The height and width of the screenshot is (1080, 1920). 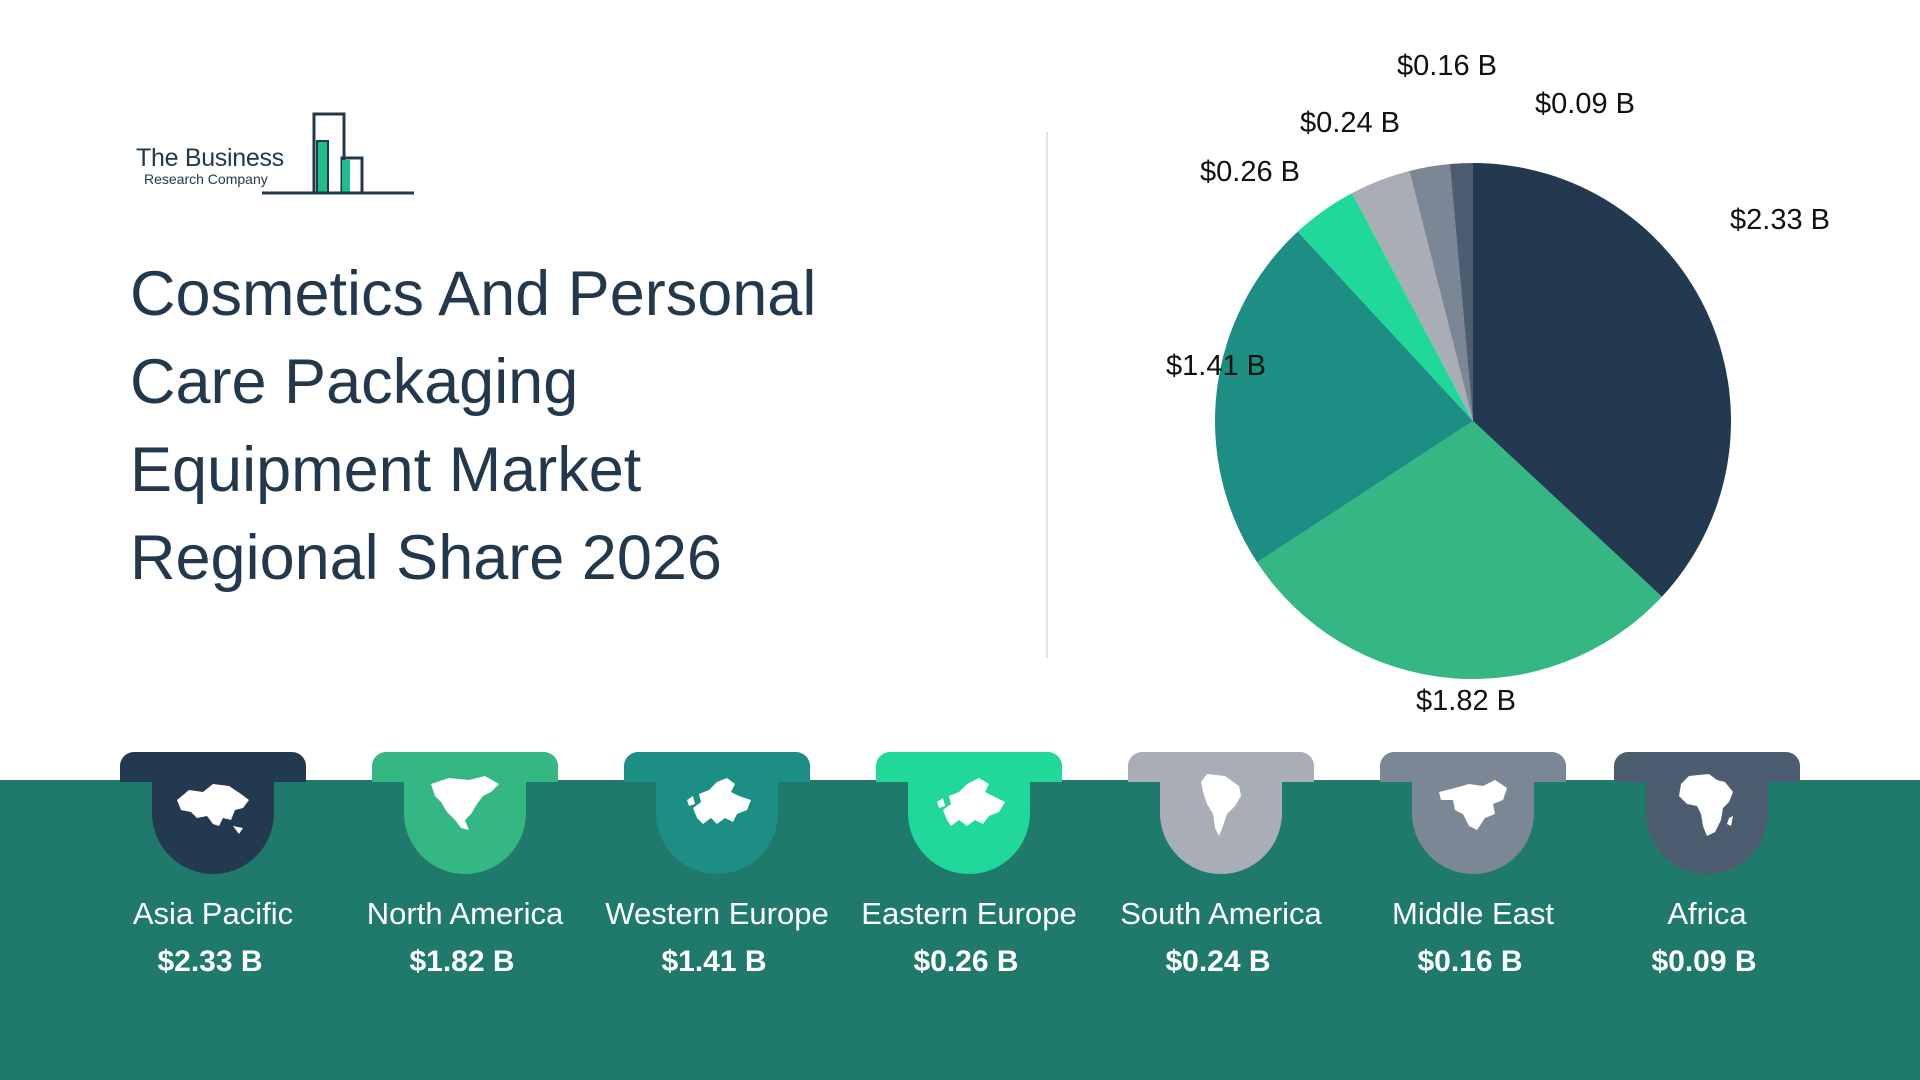 I want to click on pie-slice-africa, so click(x=1461, y=292).